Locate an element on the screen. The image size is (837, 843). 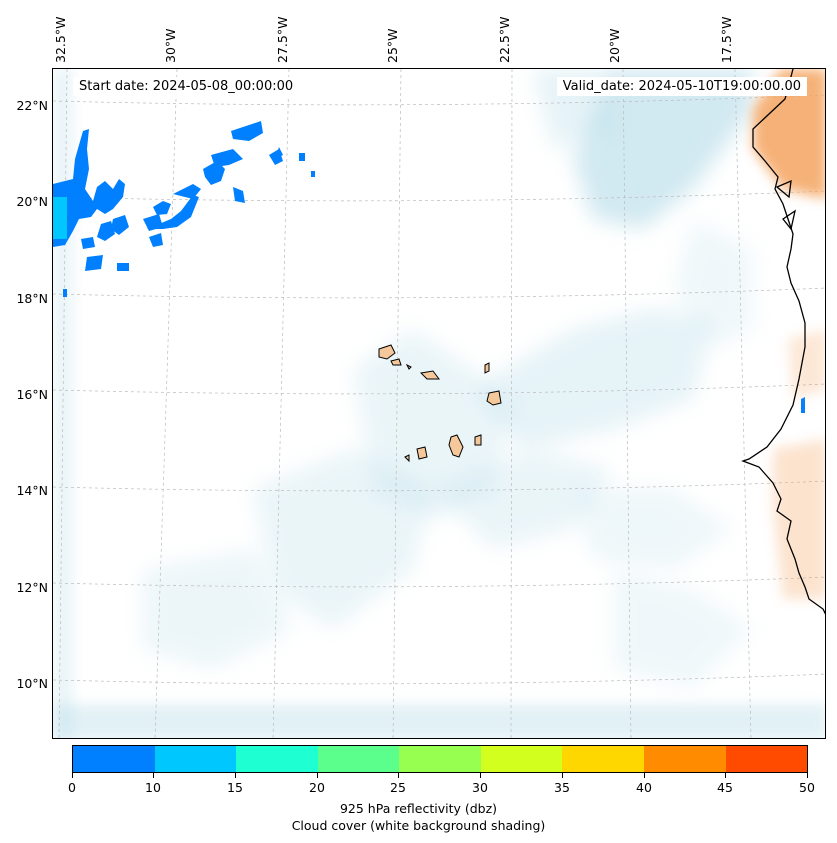
lat-label: 20°N is located at coordinates (32, 201).